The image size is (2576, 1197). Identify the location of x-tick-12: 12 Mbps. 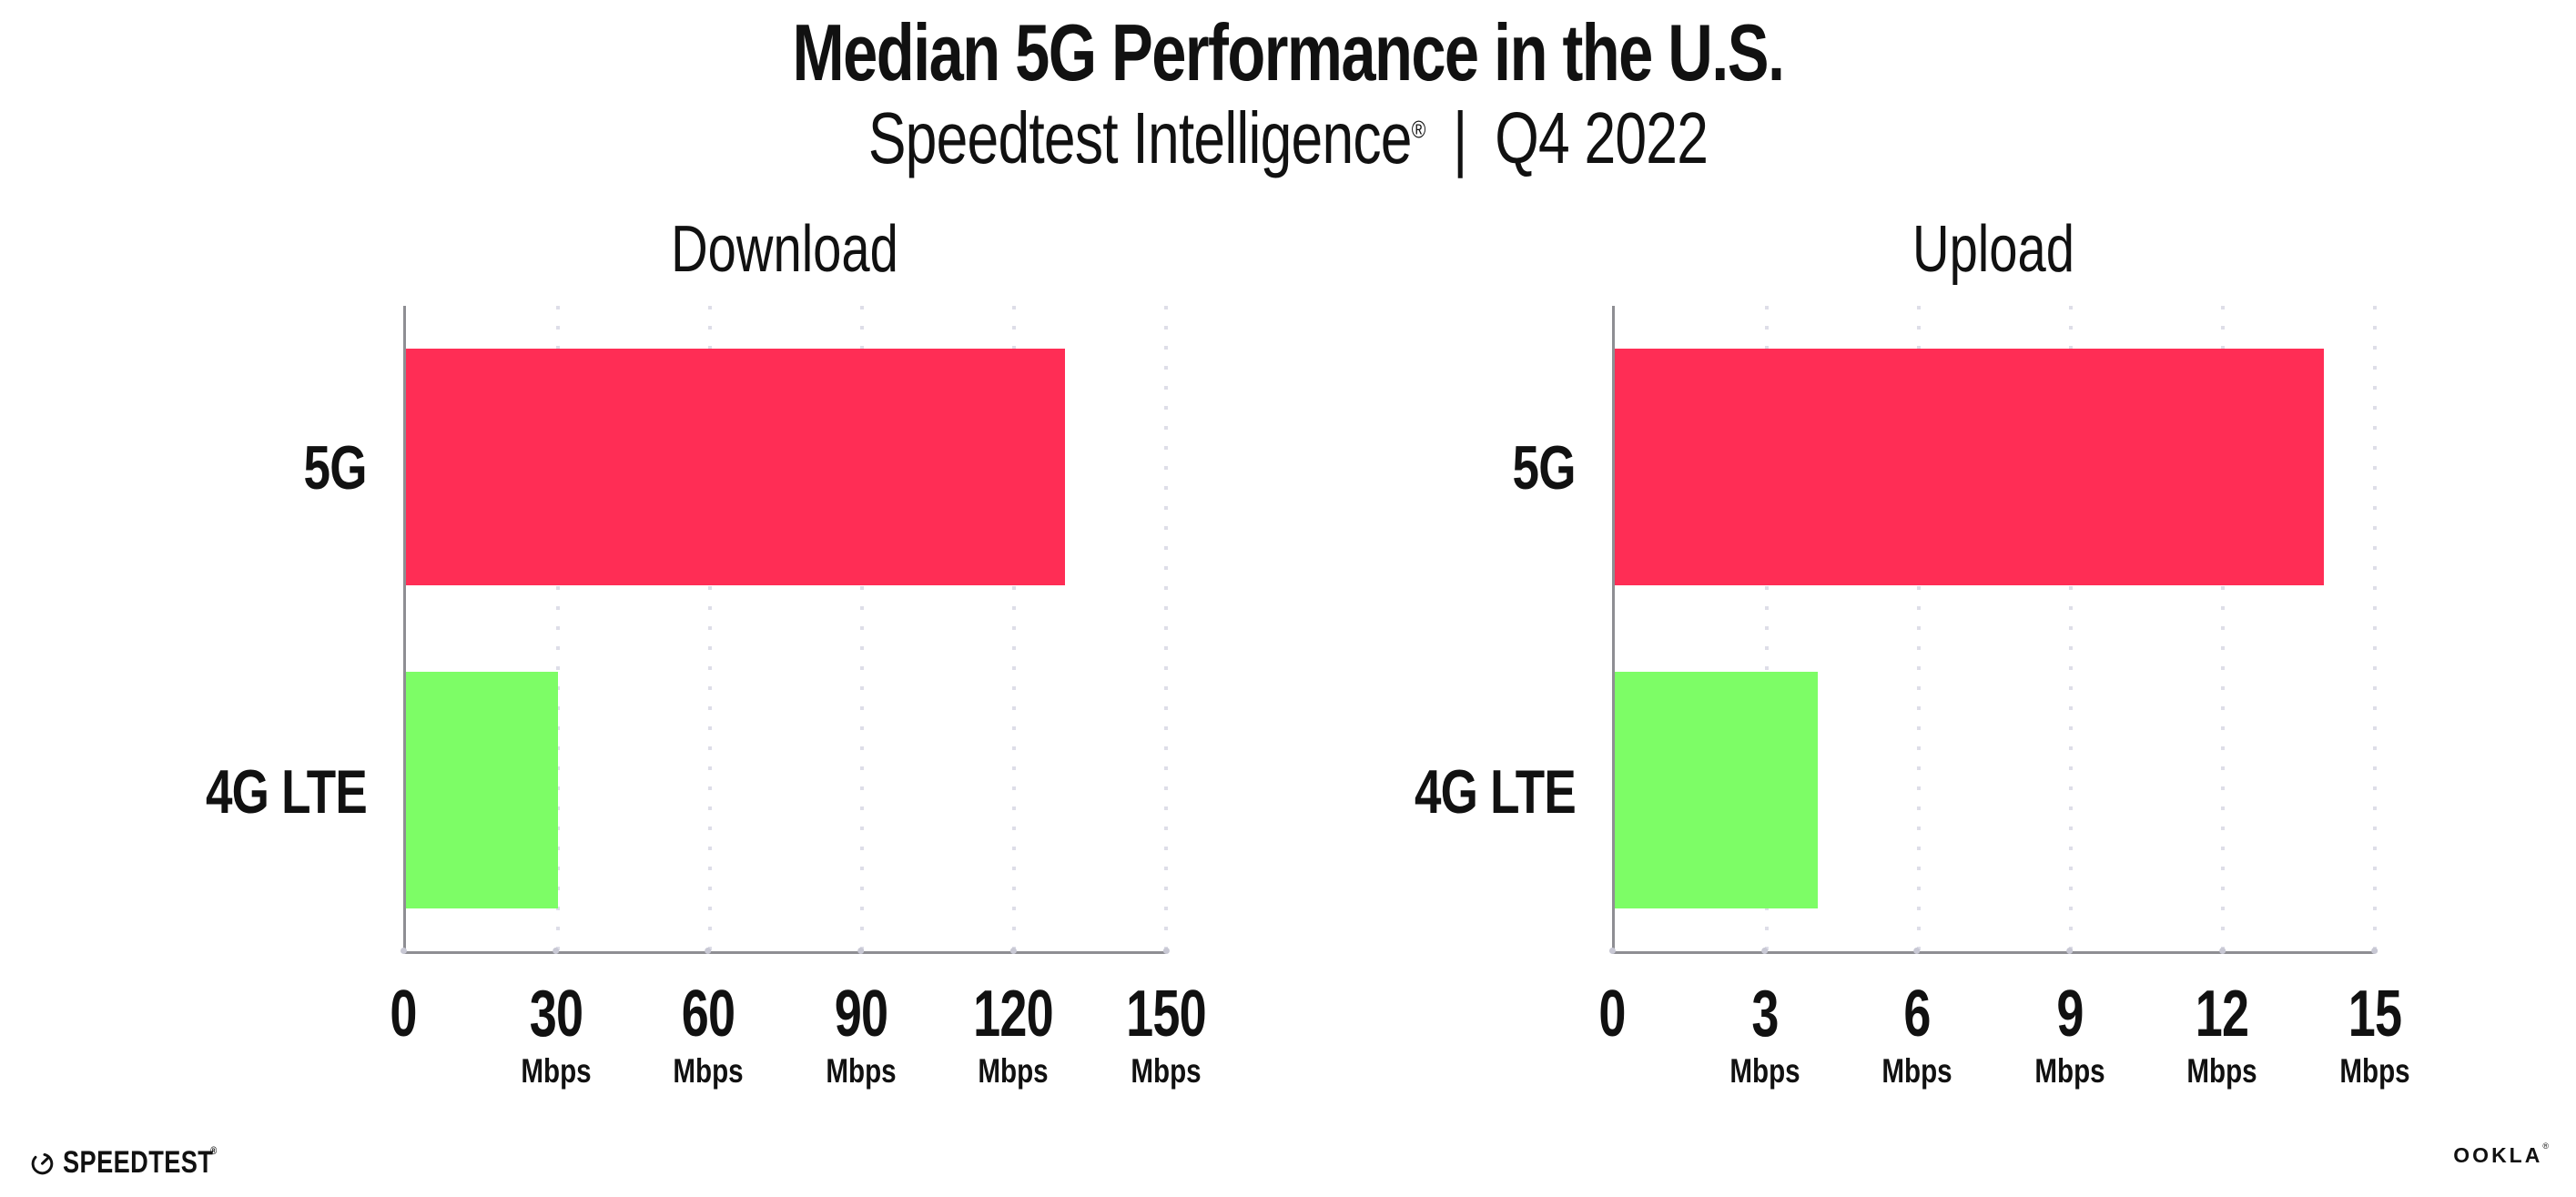
(2222, 1021).